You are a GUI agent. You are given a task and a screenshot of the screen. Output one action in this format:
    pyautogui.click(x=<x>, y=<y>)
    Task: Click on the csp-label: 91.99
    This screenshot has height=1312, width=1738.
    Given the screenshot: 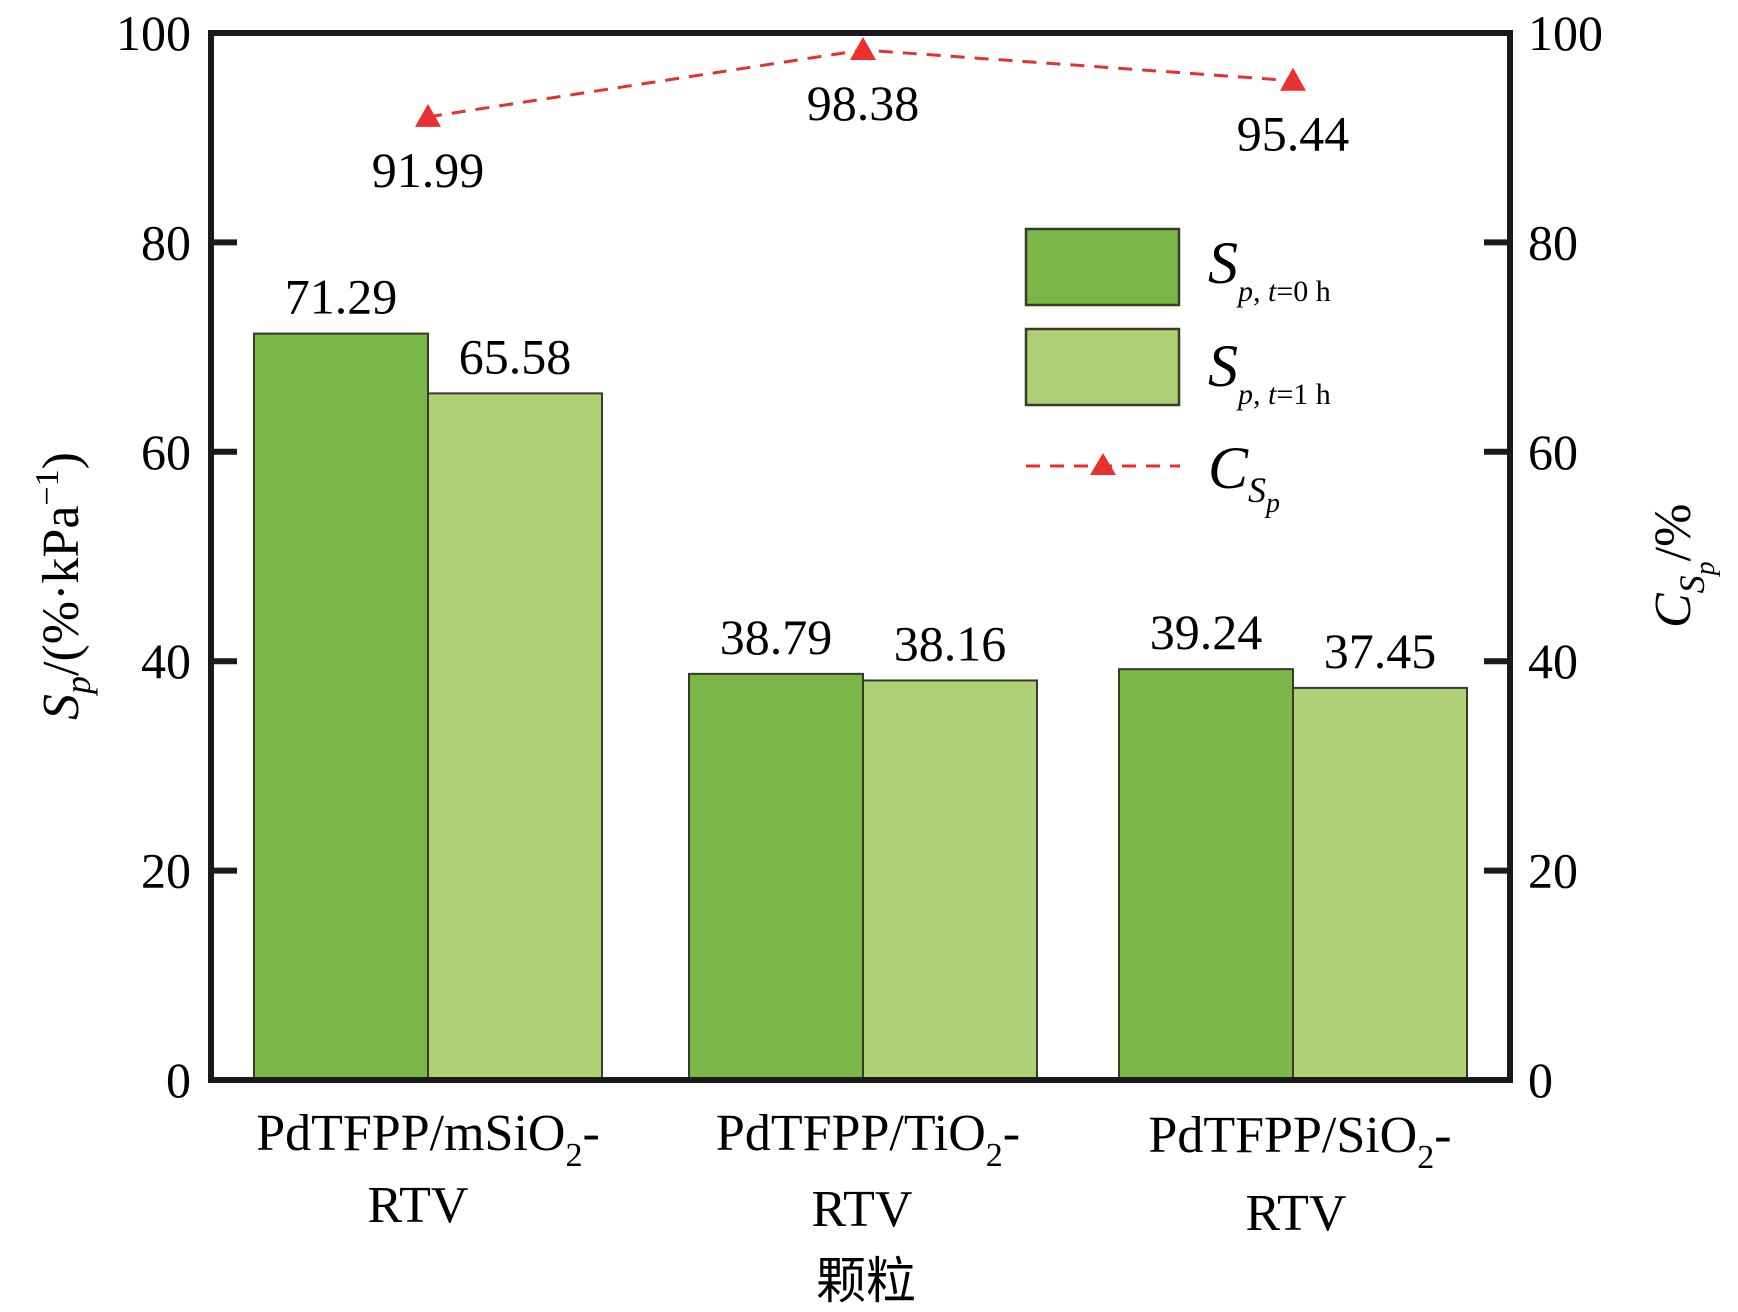 What is the action you would take?
    pyautogui.click(x=428, y=170)
    